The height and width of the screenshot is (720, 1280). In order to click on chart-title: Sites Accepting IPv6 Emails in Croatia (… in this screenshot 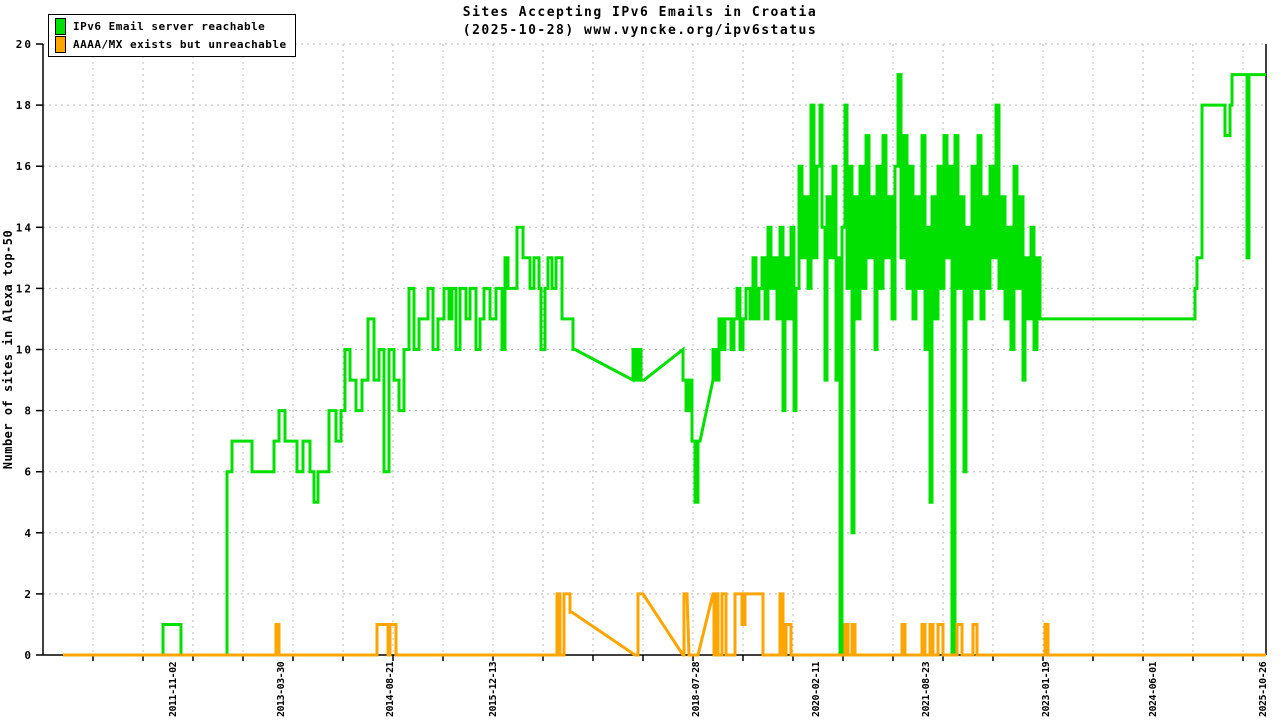, I will do `click(640, 22)`.